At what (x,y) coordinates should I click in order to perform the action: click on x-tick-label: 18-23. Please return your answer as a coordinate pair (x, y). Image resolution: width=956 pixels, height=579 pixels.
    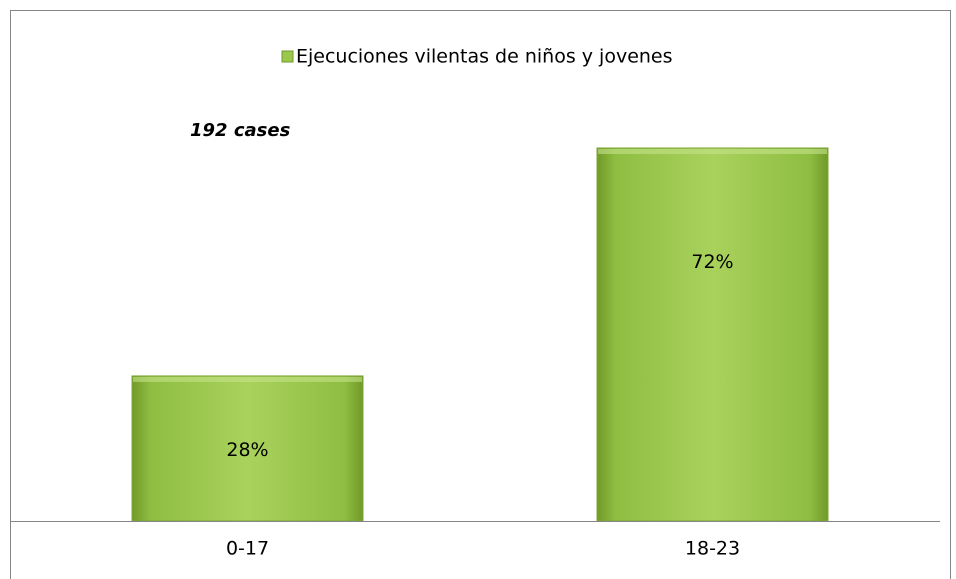
    Looking at the image, I should click on (712, 549).